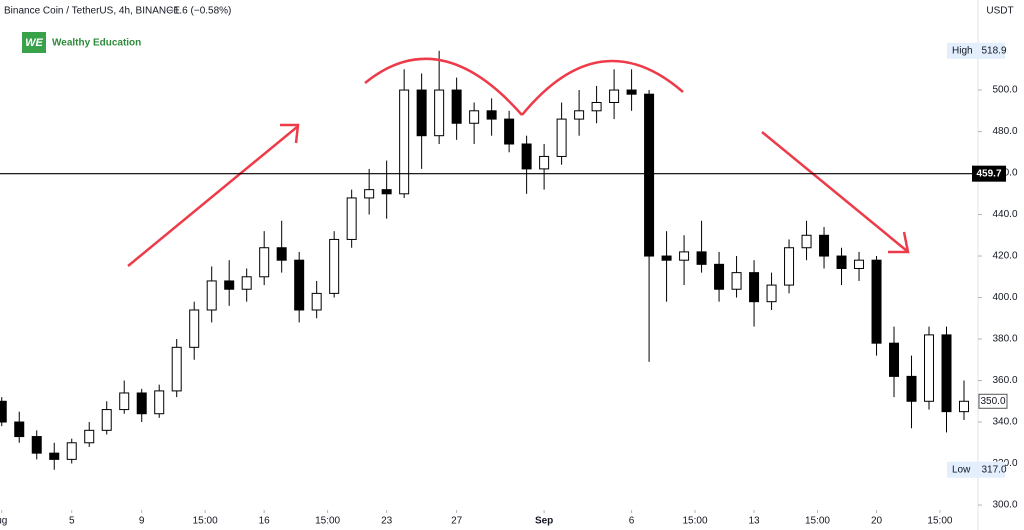 This screenshot has width=1024, height=530. I want to click on brand-logo-box, so click(34, 42).